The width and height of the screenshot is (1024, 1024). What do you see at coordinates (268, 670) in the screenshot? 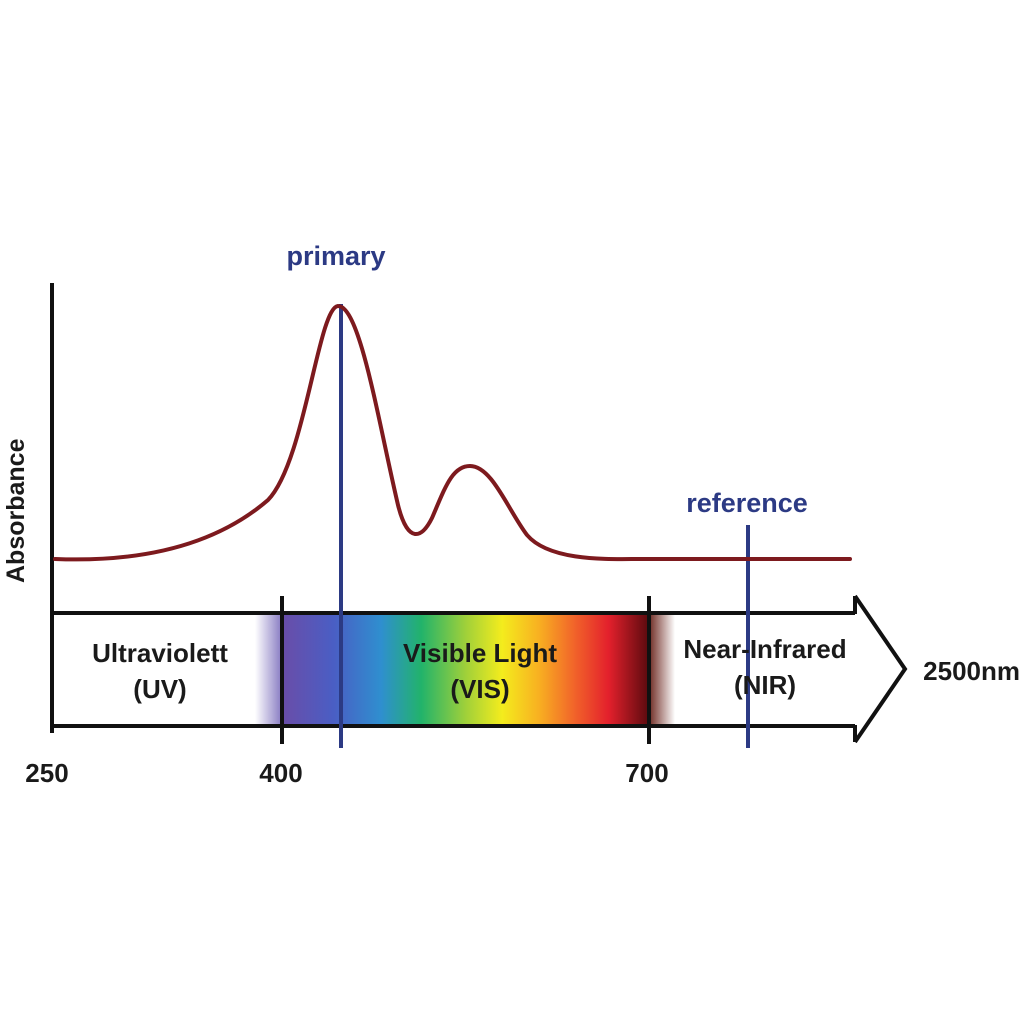
I see `uv-fade` at bounding box center [268, 670].